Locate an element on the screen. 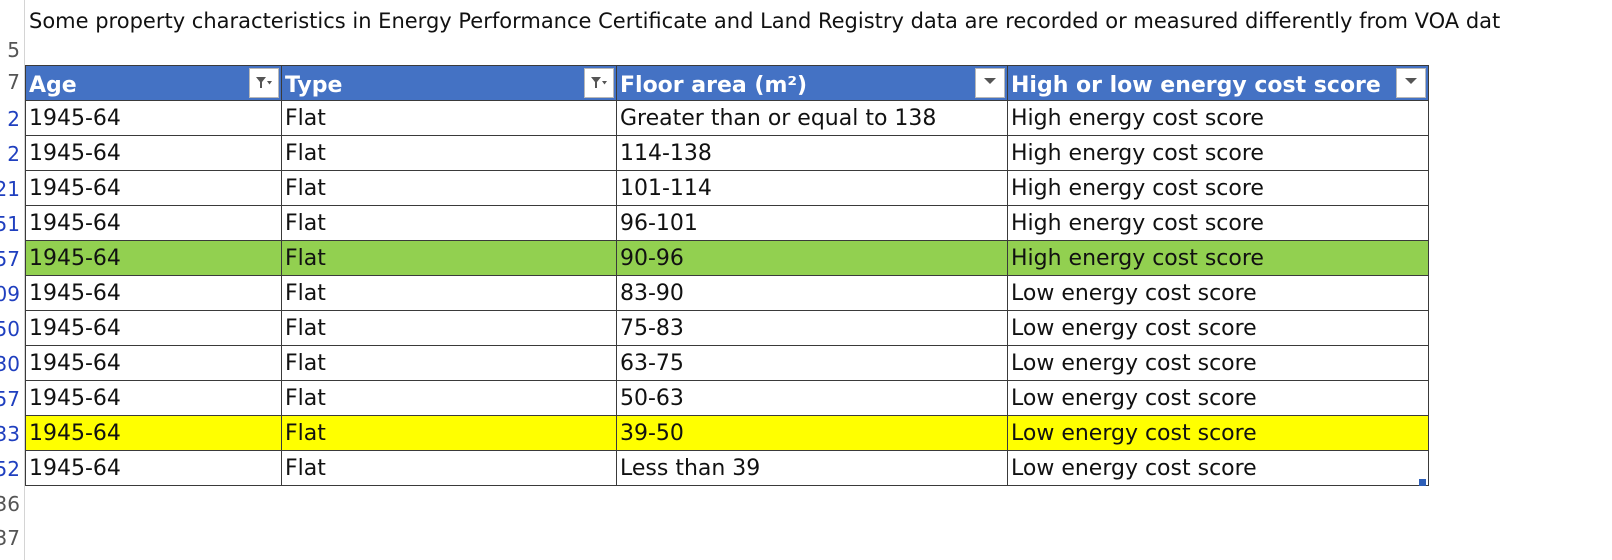 The image size is (1612, 560). cell-floor-area: 96-101 is located at coordinates (812, 223).